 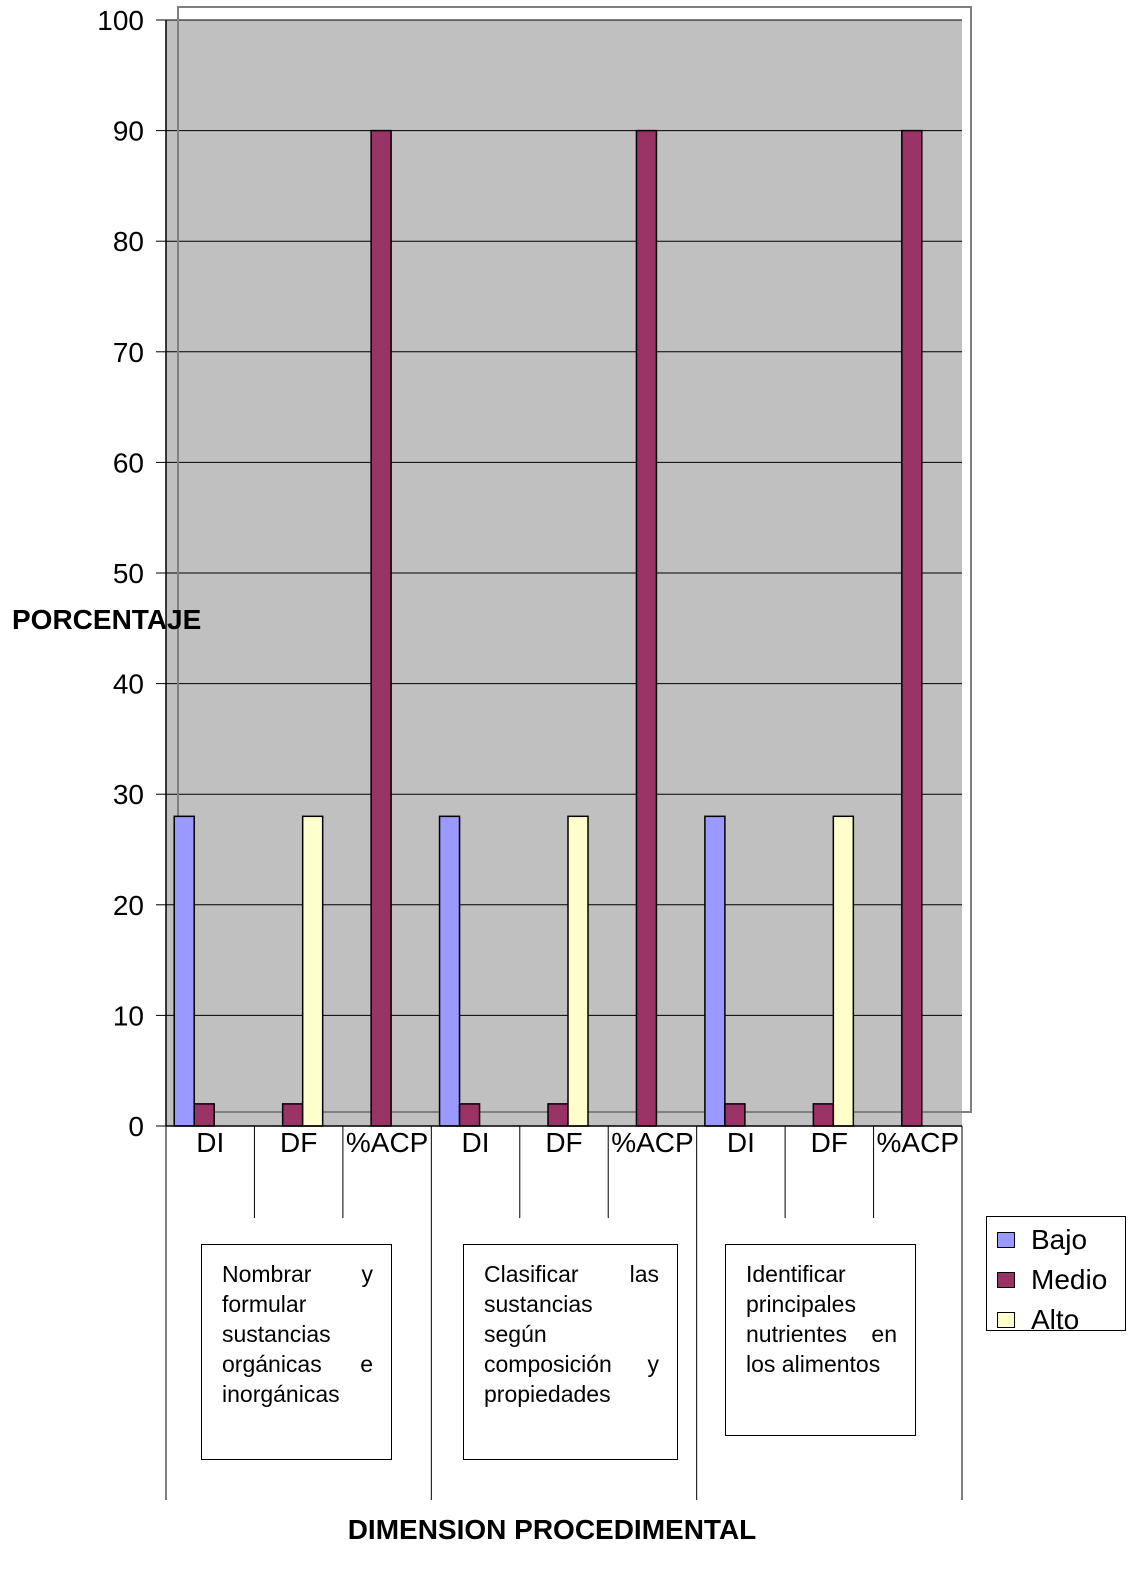 What do you see at coordinates (128, 573) in the screenshot?
I see `y-tick-label-50: 50` at bounding box center [128, 573].